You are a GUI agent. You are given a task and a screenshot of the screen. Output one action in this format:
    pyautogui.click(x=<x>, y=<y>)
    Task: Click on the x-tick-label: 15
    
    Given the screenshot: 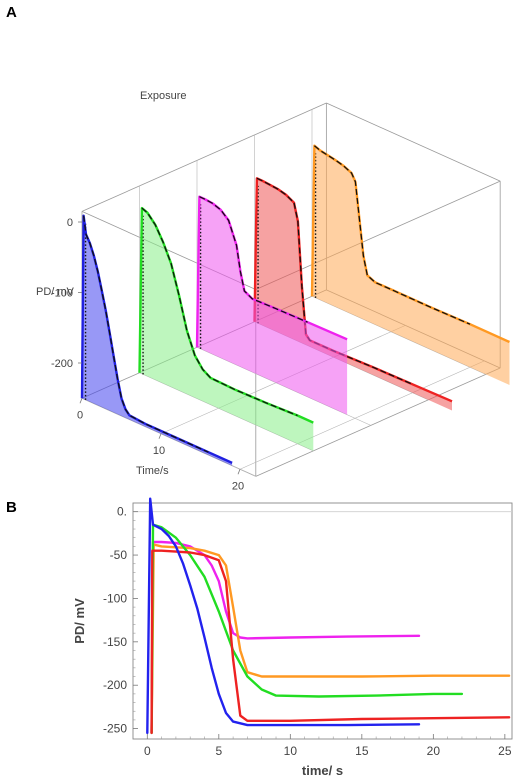 What is the action you would take?
    pyautogui.click(x=362, y=751)
    